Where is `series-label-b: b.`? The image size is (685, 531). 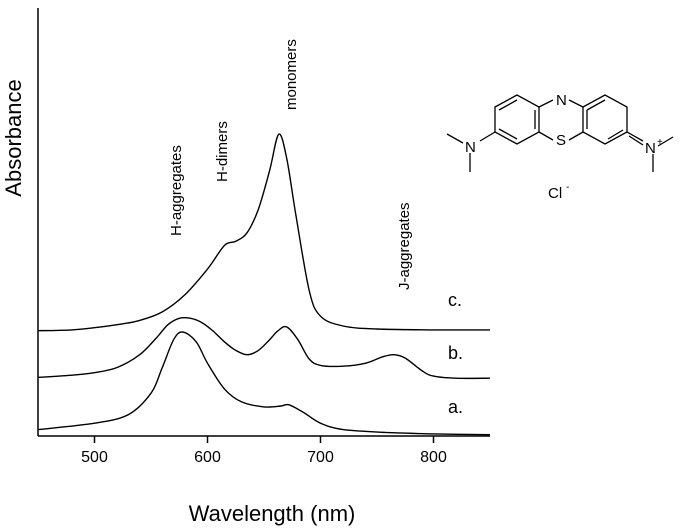 series-label-b: b. is located at coordinates (455, 353).